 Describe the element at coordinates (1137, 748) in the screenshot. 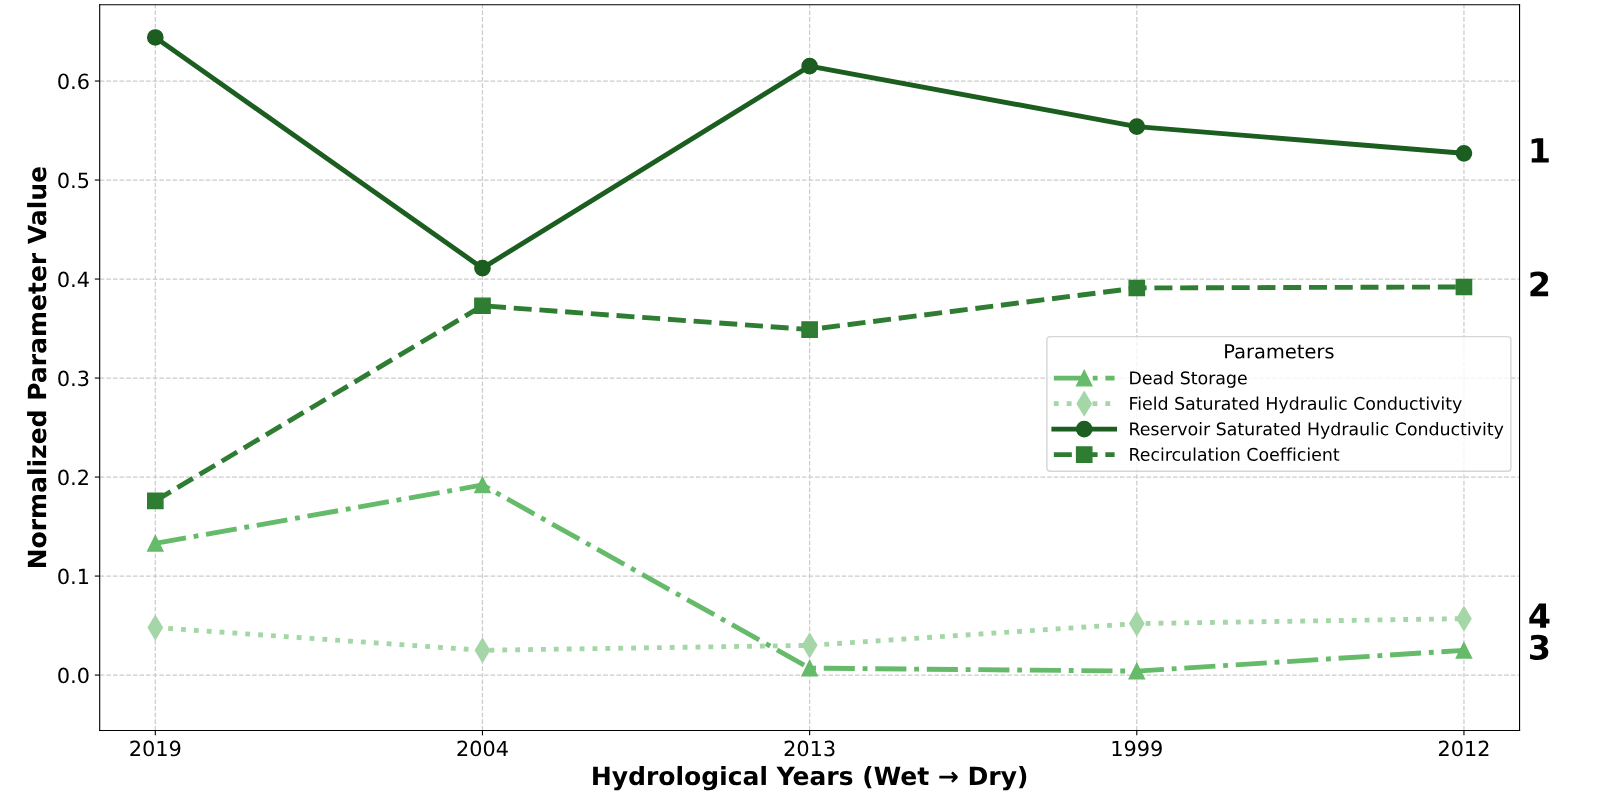

I see `x-tick-label: 1999` at that location.